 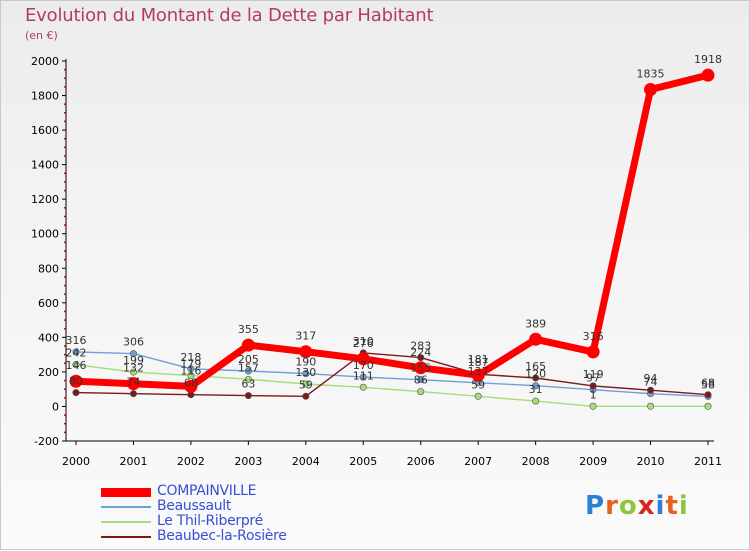 What do you see at coordinates (133, 461) in the screenshot?
I see `x-tick-label: 2001` at bounding box center [133, 461].